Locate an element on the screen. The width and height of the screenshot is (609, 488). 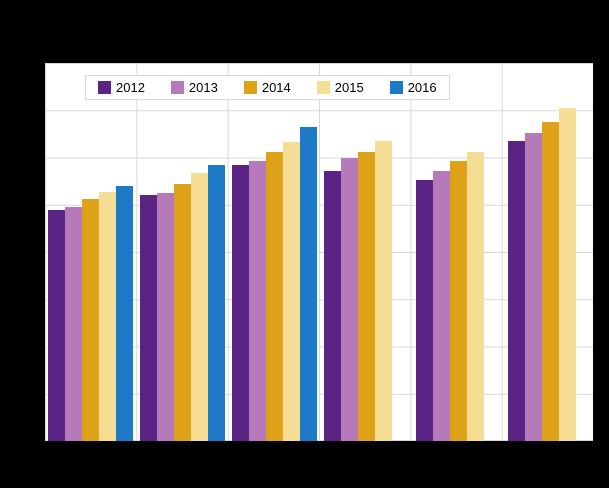
legend-item-2013: 2013 is located at coordinates (194, 87).